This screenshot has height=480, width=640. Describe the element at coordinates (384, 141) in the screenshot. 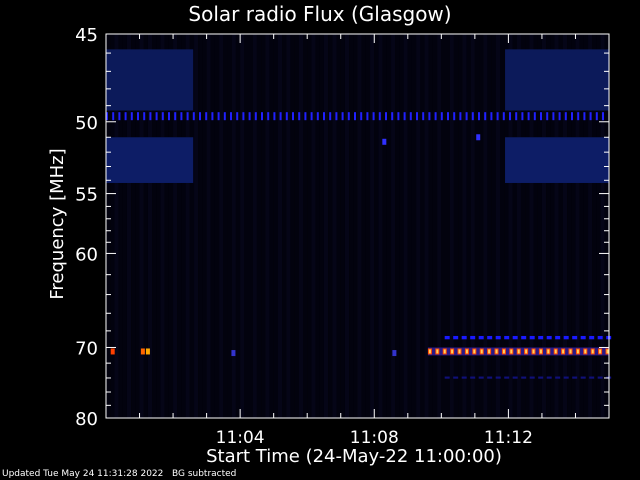

I see `emission-spot` at that location.